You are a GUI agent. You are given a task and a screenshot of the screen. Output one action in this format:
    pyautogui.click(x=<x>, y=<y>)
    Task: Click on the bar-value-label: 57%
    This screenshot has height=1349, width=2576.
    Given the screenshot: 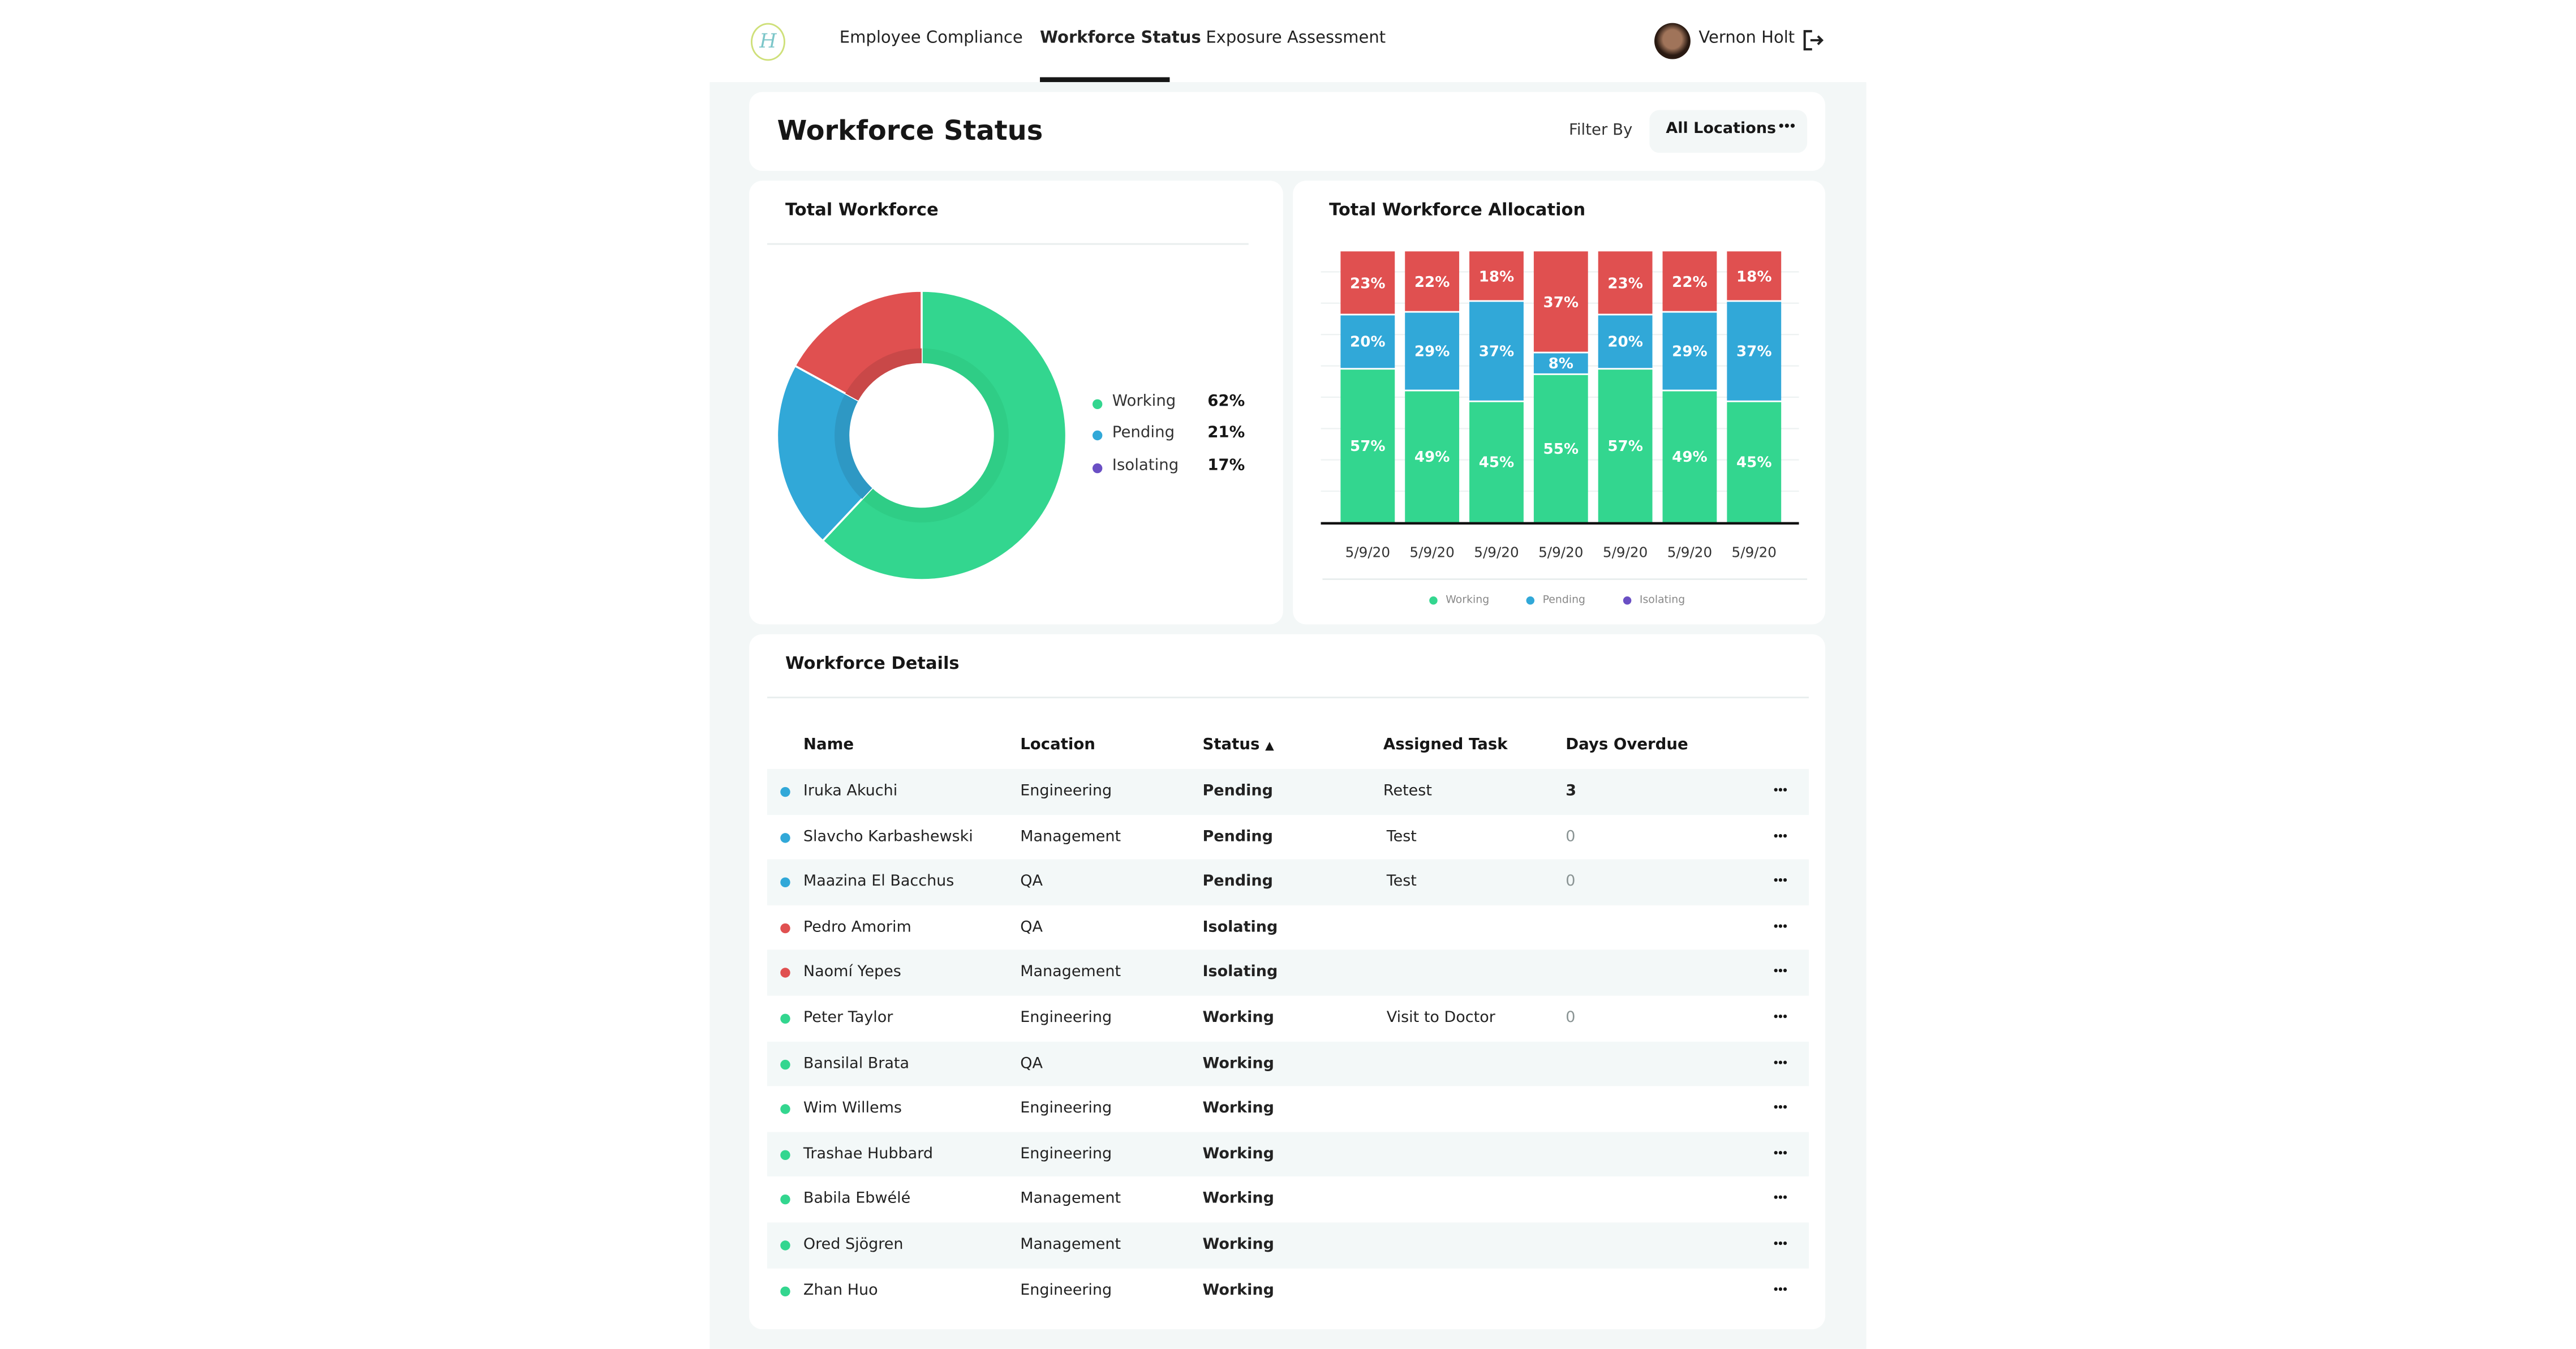 What is the action you would take?
    pyautogui.click(x=1368, y=447)
    